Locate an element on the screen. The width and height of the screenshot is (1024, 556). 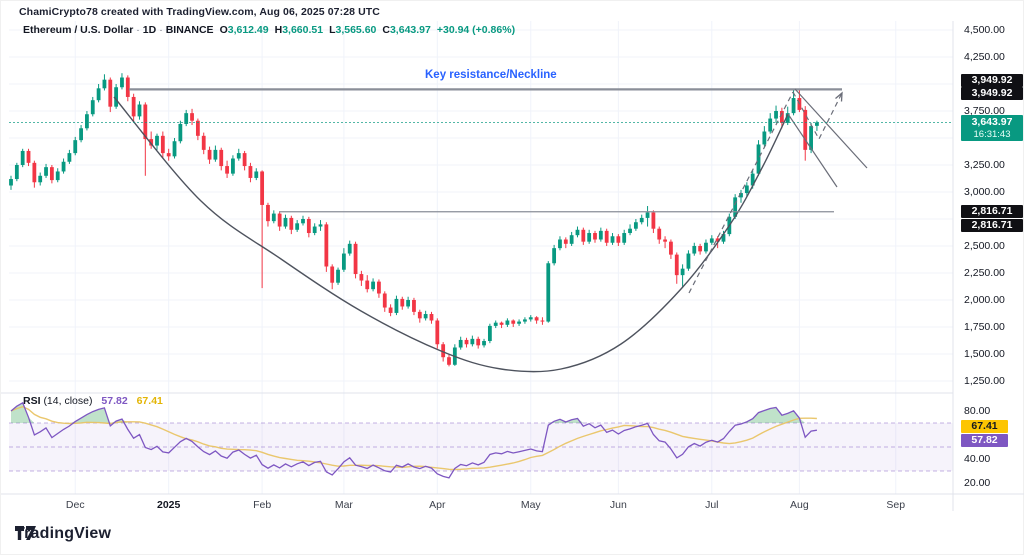
drawing-label-key-resistance: Key resistance/Neckline is located at coordinates (491, 75).